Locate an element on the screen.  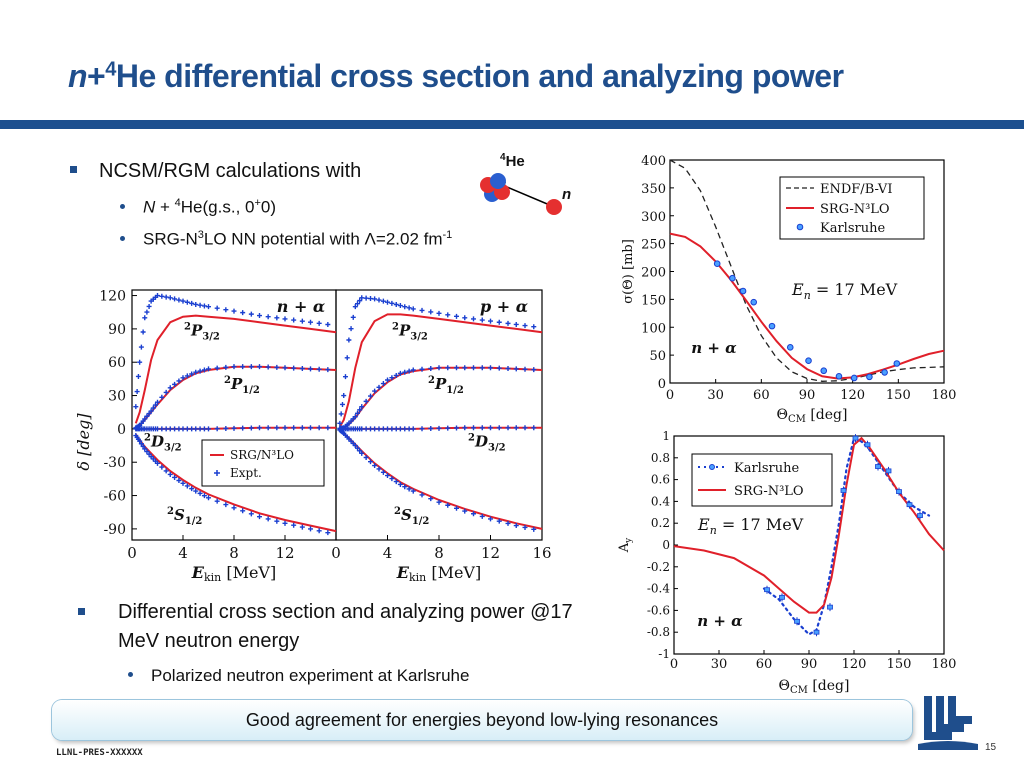
bullet-1: NCSM/RGM calculations with is located at coordinates (215, 171).